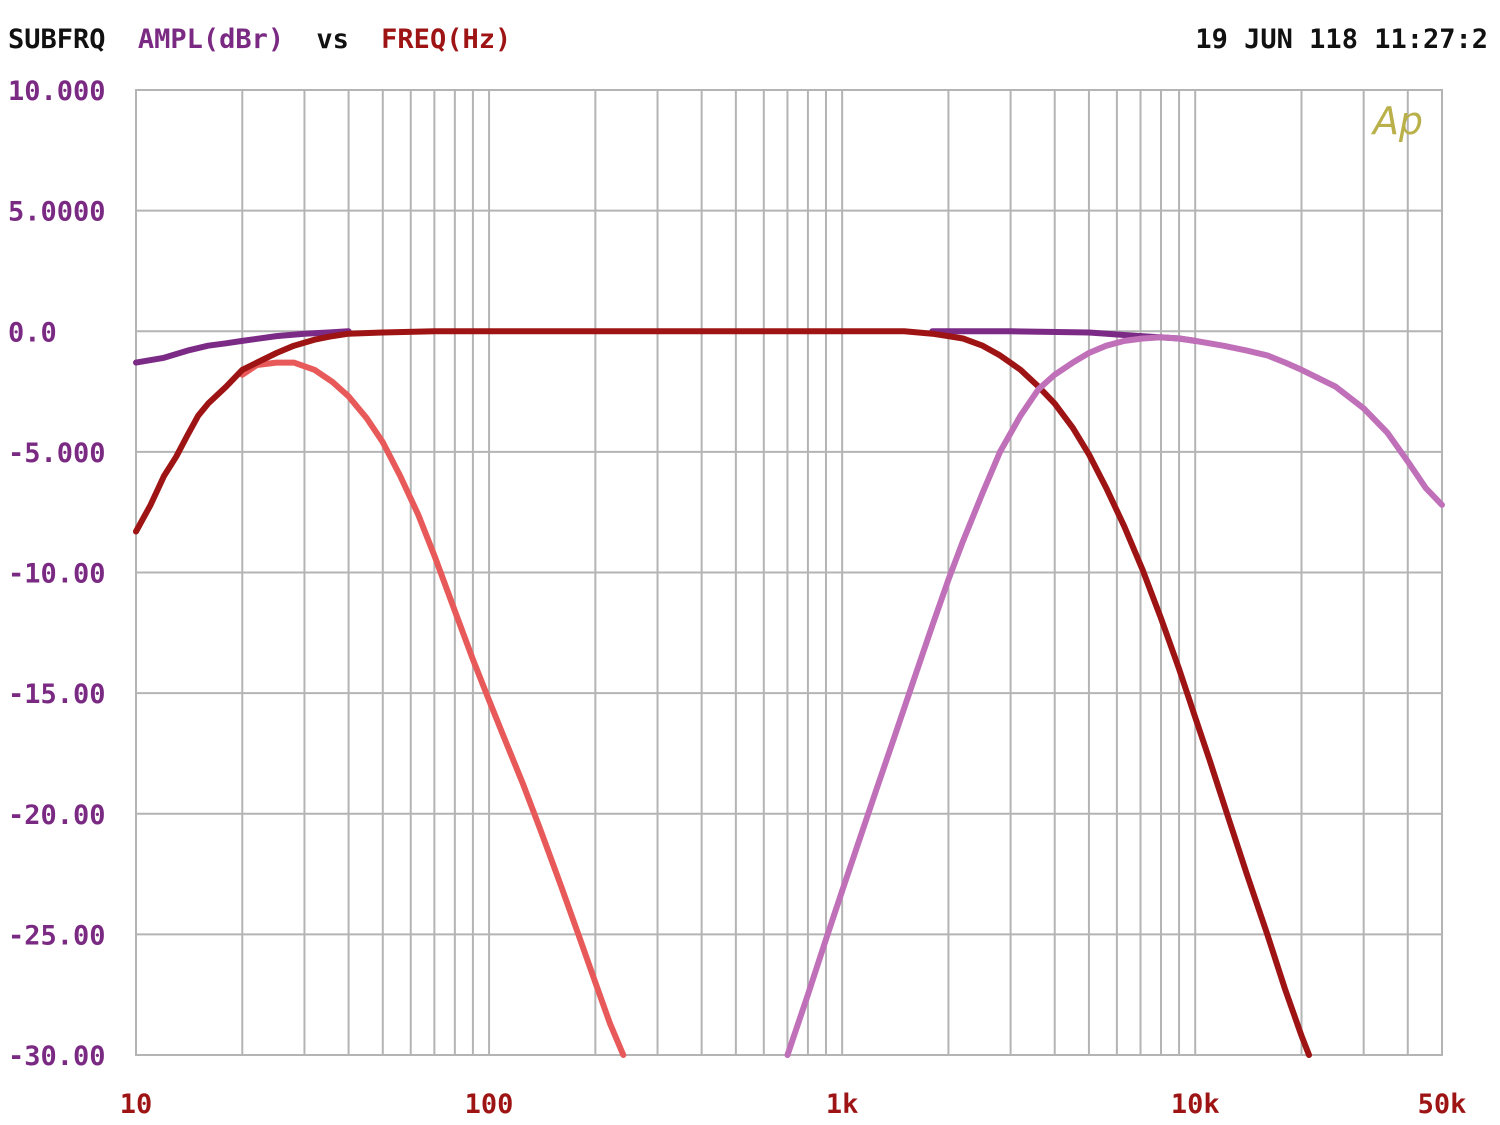  What do you see at coordinates (1396, 121) in the screenshot?
I see `ap-logo: Ap` at bounding box center [1396, 121].